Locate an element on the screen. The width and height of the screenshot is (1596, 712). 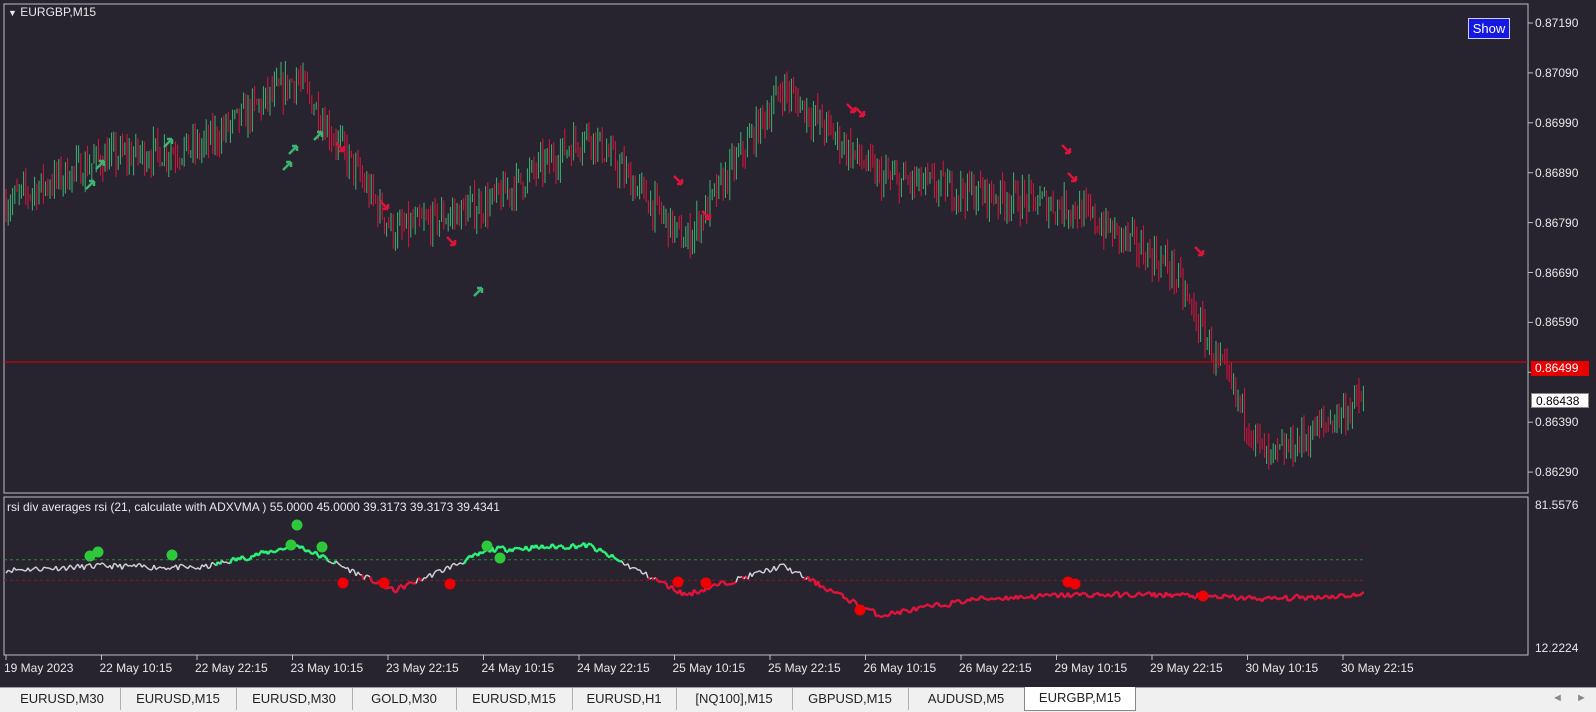
price-label: 0.86690 is located at coordinates (1556, 273).